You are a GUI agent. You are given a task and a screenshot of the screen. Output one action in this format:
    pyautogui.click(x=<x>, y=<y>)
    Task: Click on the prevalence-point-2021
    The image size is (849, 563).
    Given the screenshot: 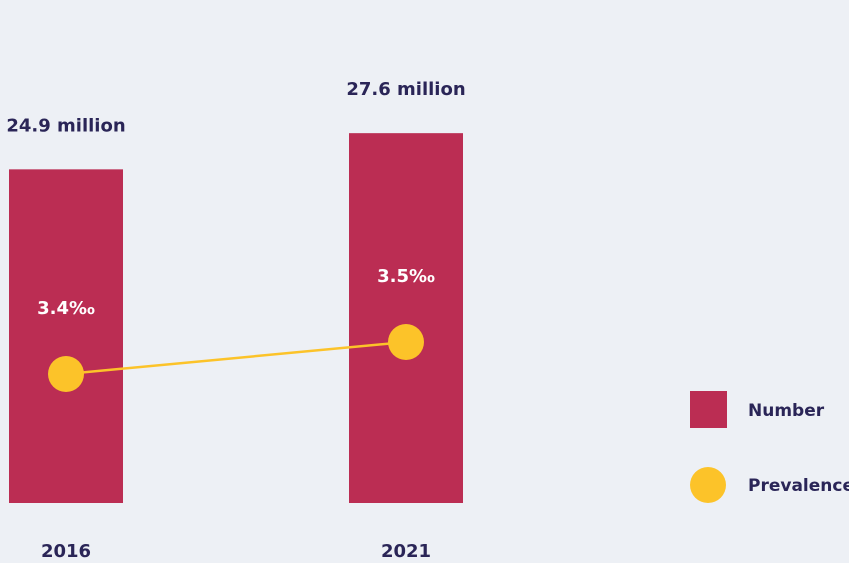 What is the action you would take?
    pyautogui.click(x=406, y=342)
    